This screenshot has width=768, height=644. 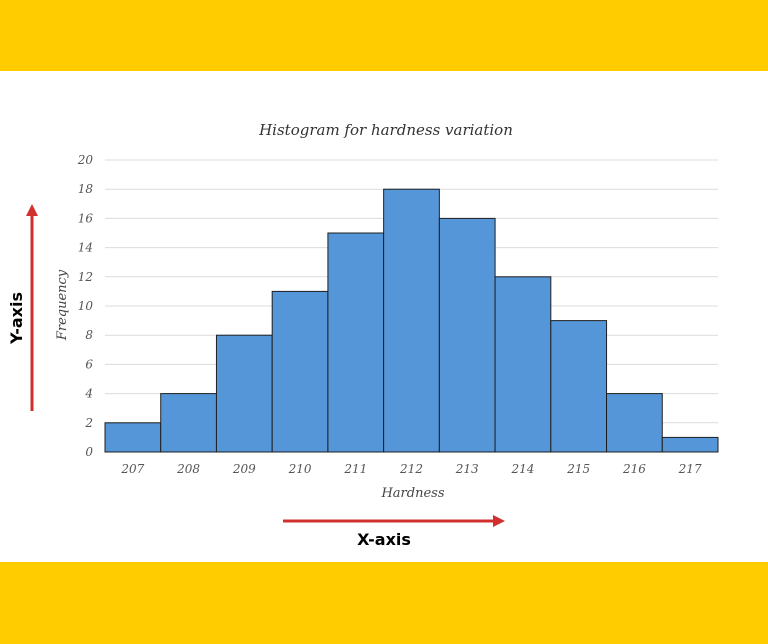 What do you see at coordinates (467, 469) in the screenshot?
I see `x-tick-label: 213` at bounding box center [467, 469].